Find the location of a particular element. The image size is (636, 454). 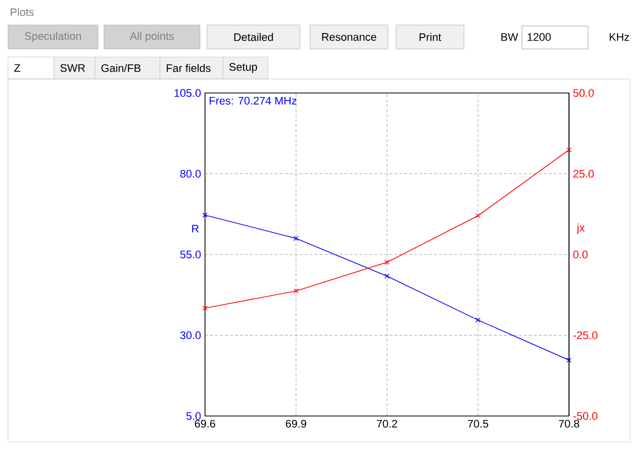

x-tick-label: 69.6 is located at coordinates (205, 424).